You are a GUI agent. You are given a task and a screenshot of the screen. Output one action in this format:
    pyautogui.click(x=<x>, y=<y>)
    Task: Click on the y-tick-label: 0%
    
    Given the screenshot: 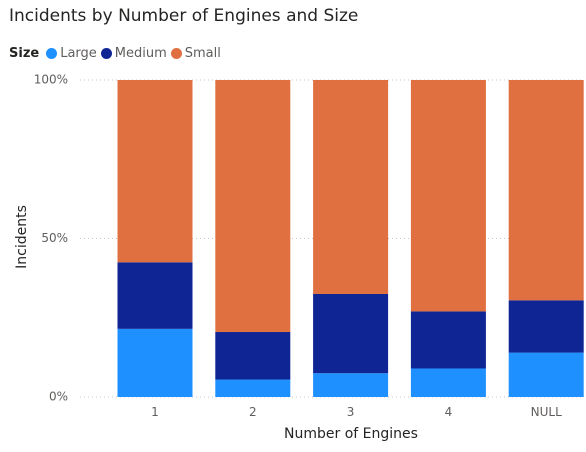 What is the action you would take?
    pyautogui.click(x=58, y=397)
    